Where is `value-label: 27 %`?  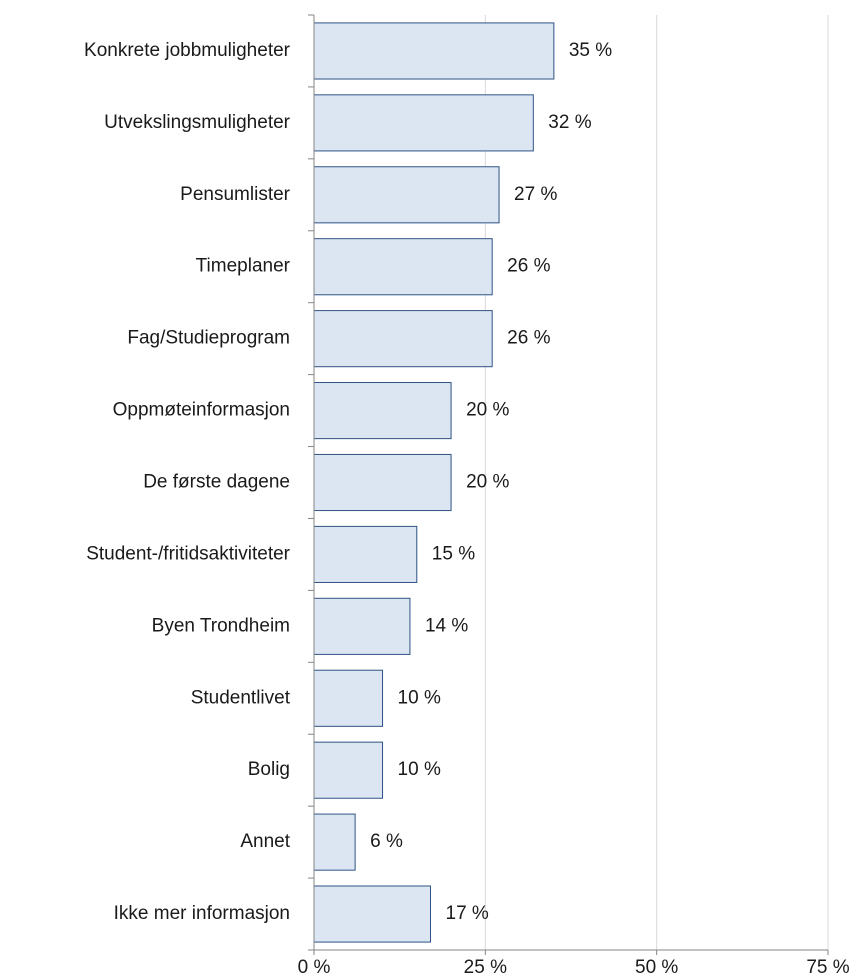 value-label: 27 % is located at coordinates (535, 194).